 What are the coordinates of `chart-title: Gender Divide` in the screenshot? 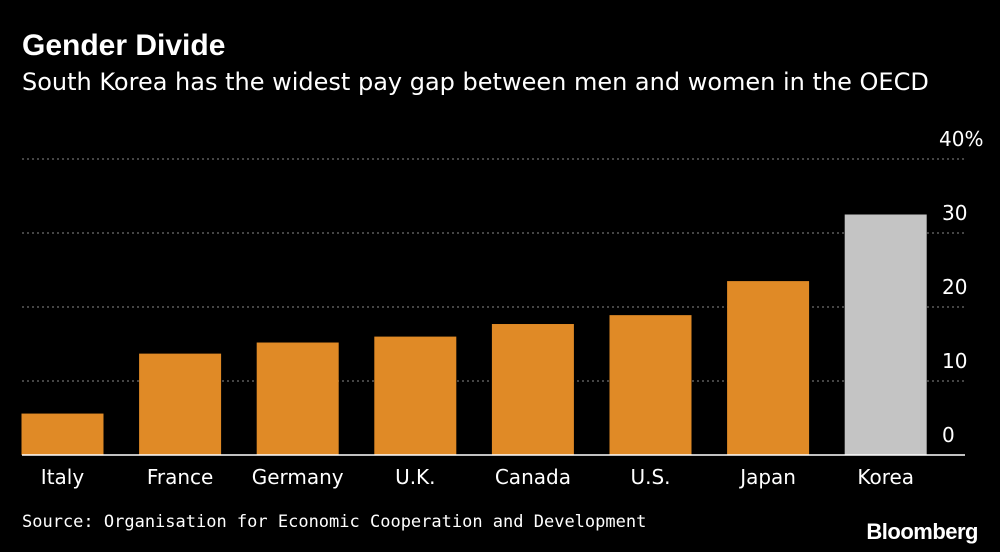 It's located at (124, 45).